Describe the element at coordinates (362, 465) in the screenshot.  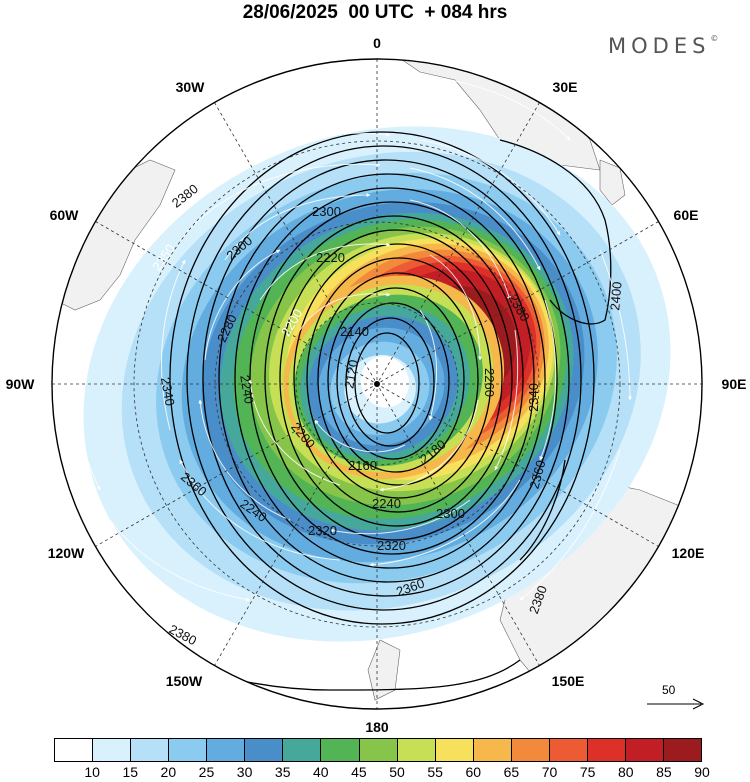
I see `contour-label: 2160` at that location.